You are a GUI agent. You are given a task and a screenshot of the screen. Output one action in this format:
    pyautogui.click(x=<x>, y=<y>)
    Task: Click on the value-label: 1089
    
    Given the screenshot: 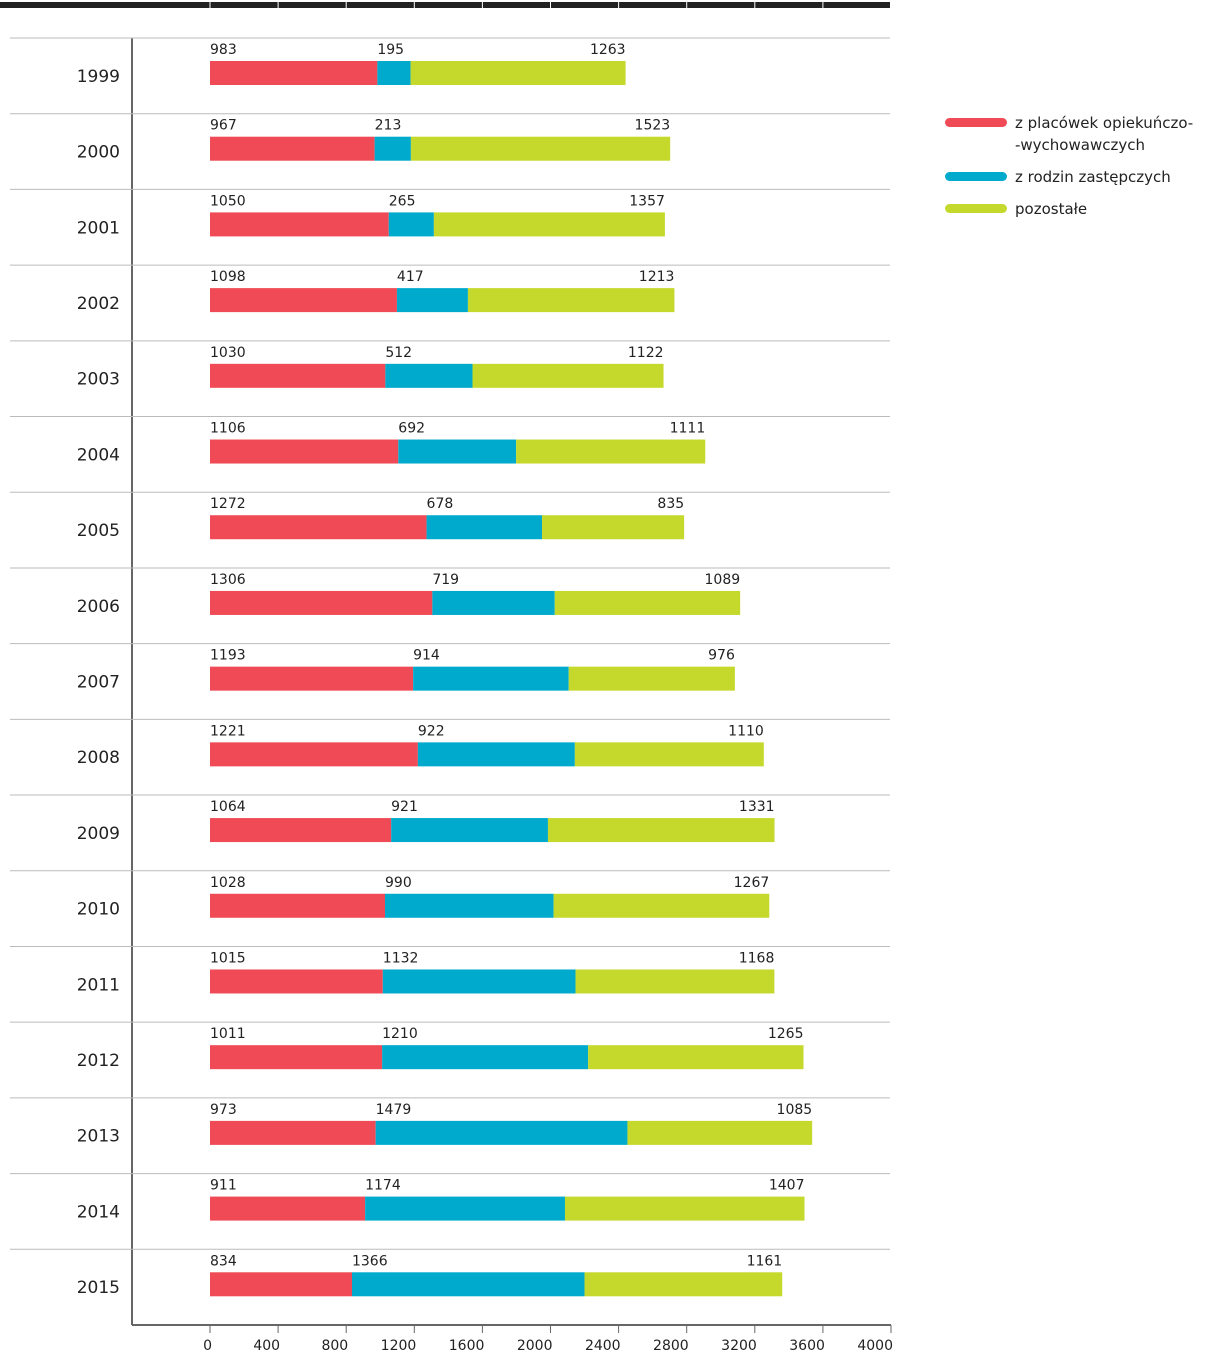 What is the action you would take?
    pyautogui.click(x=723, y=580)
    